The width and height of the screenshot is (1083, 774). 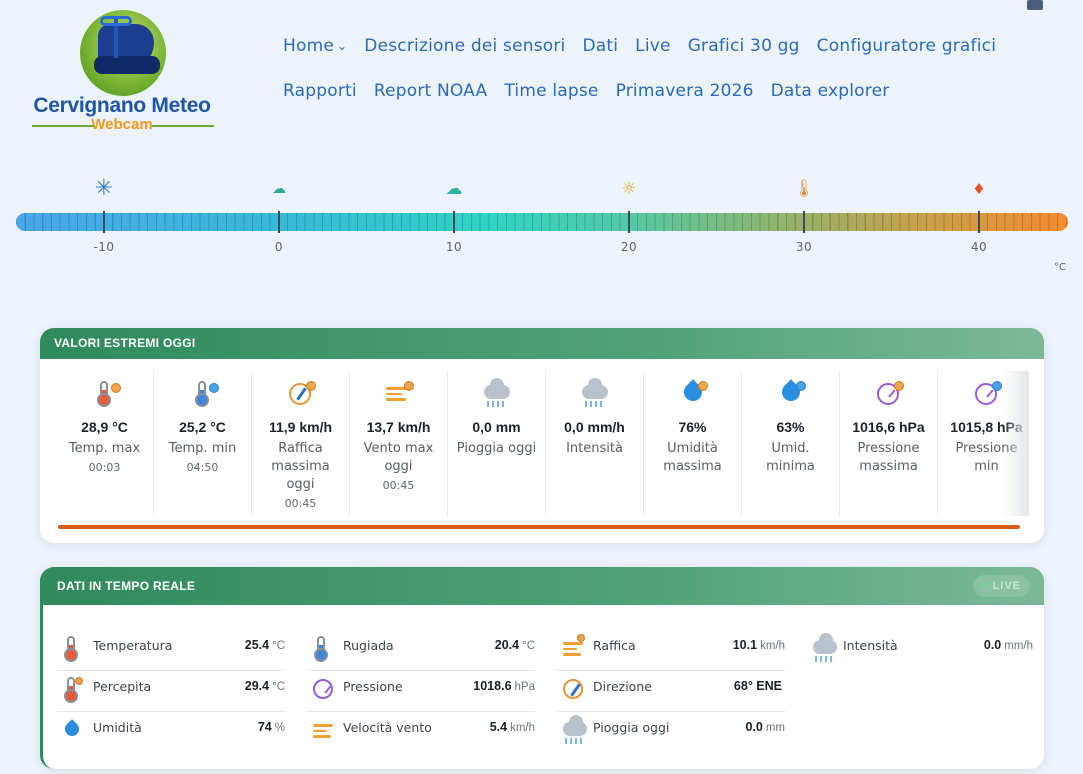 What do you see at coordinates (203, 443) in the screenshot?
I see `extreme-temp-min: 25,2 °C Temp. min 04:50` at bounding box center [203, 443].